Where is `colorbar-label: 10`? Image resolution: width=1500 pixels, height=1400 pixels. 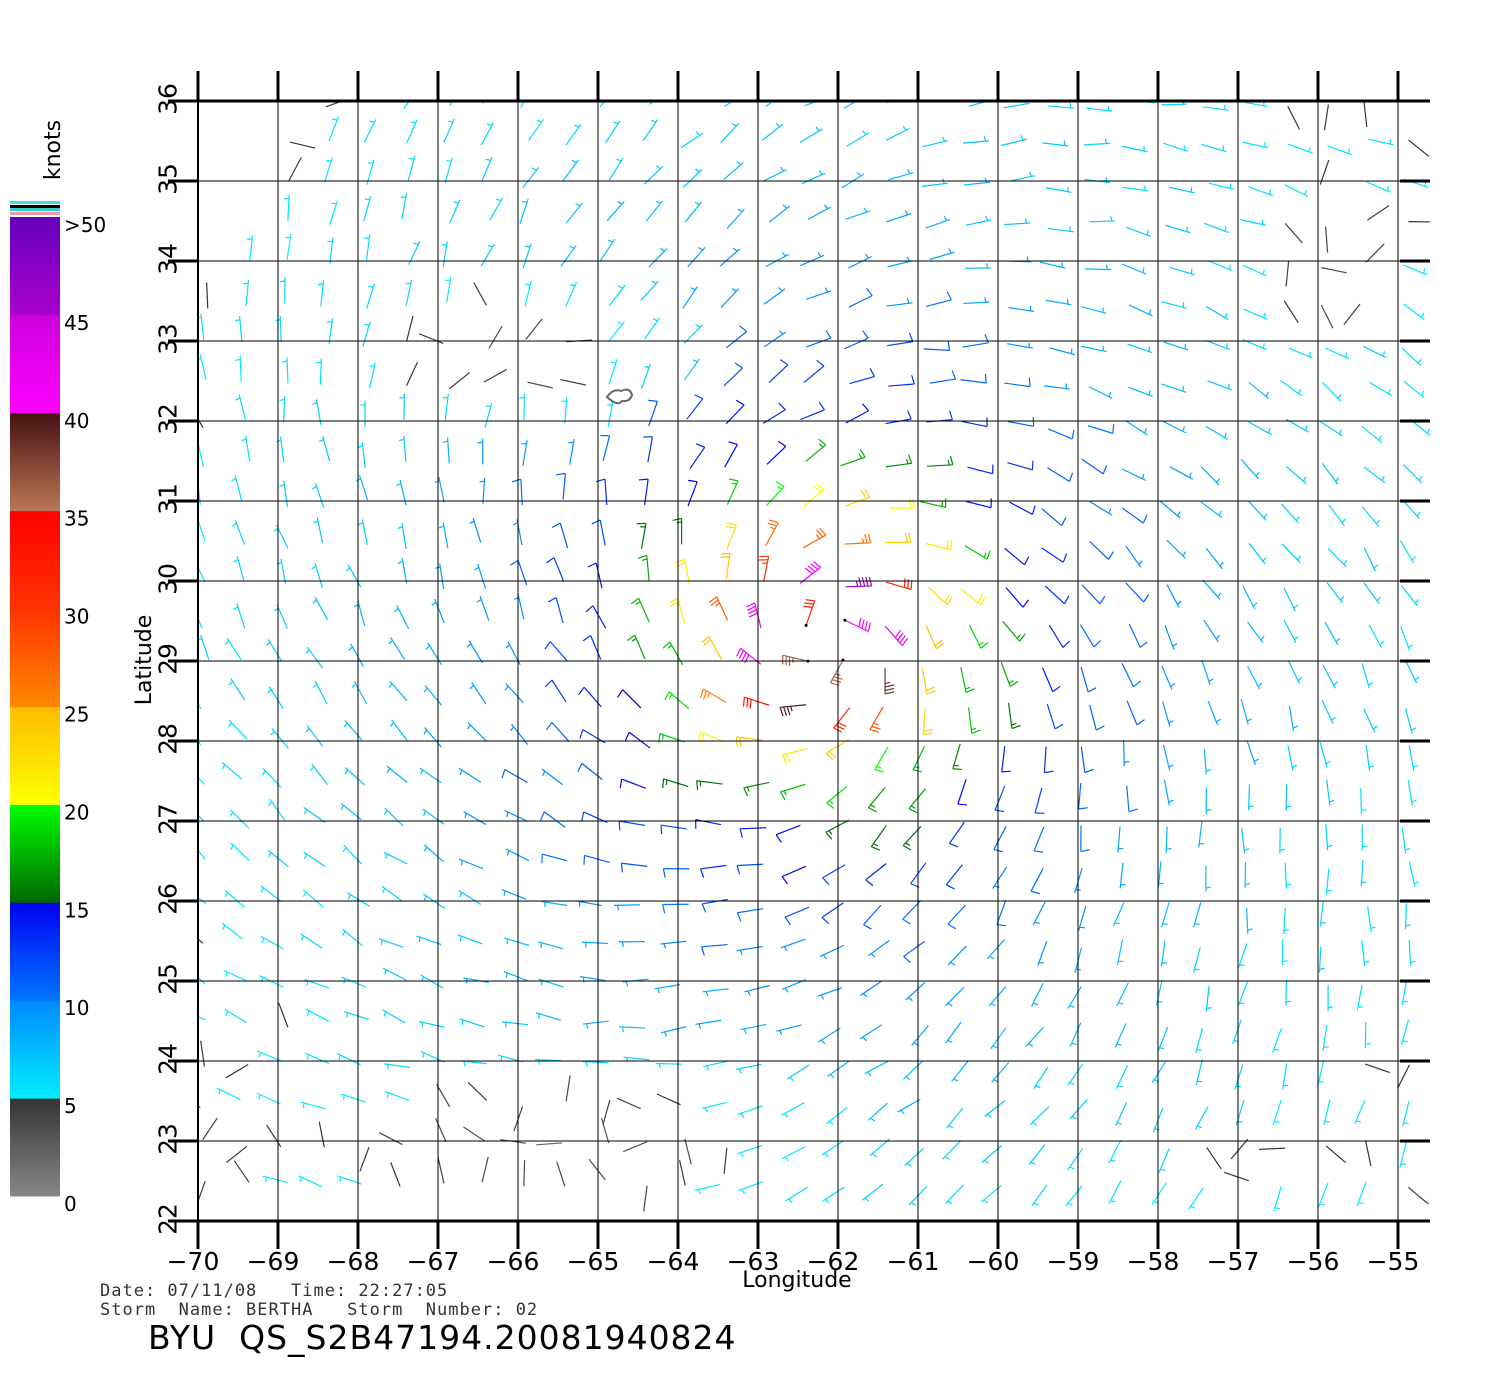 colorbar-label: 10 is located at coordinates (76, 1008).